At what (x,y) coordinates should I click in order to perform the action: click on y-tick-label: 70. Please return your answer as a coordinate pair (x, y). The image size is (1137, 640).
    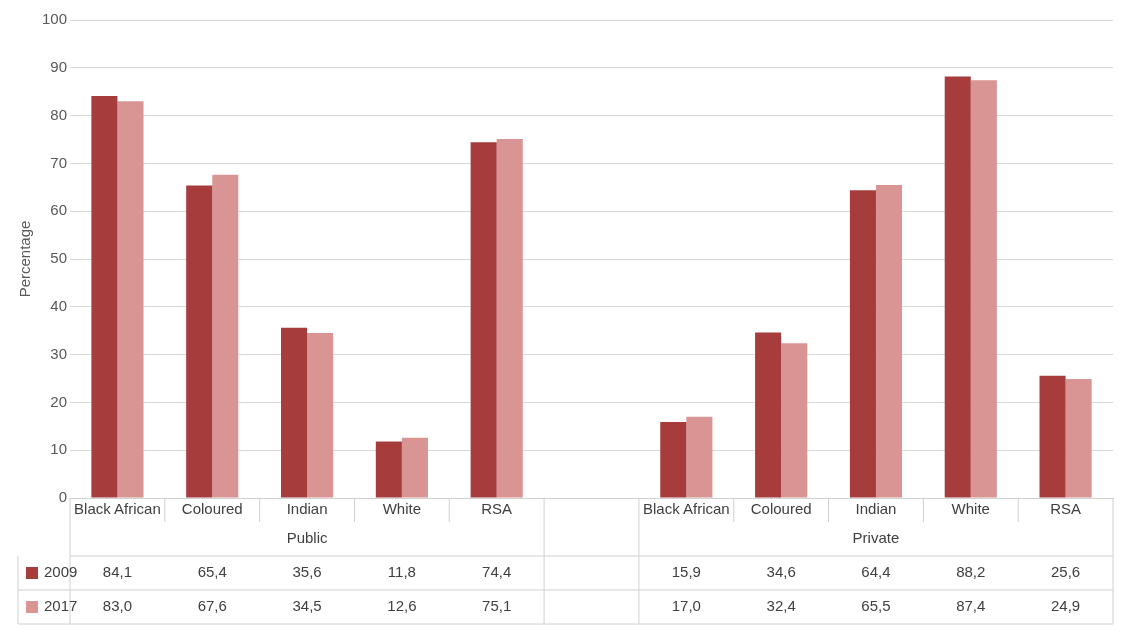
    Looking at the image, I should click on (59, 162).